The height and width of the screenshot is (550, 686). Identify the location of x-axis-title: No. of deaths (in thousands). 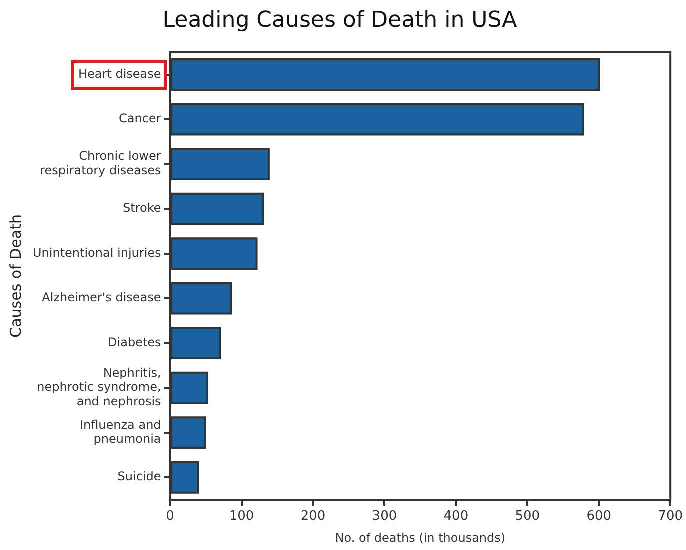
(420, 537).